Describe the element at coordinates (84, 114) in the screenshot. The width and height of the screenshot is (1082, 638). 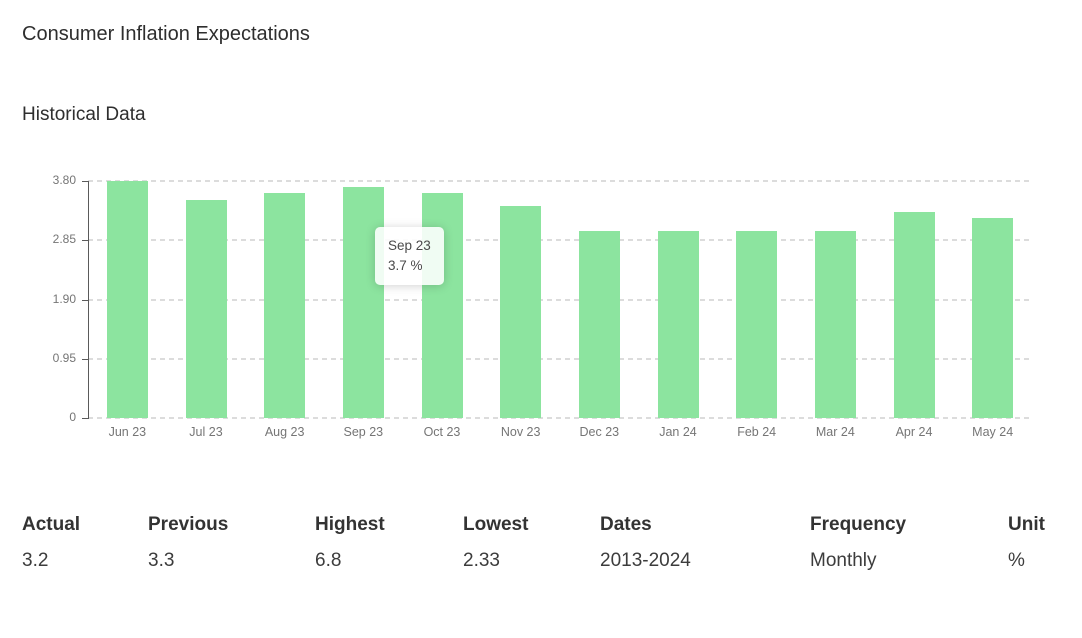
I see `section-title: Historical Data` at that location.